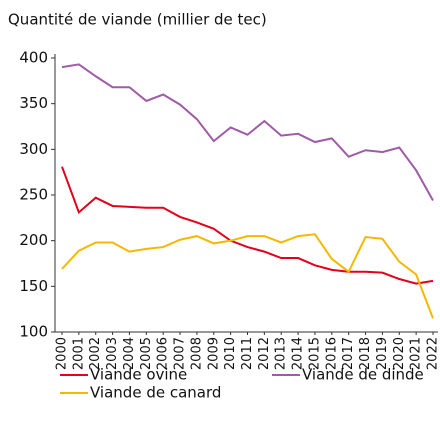  I want to click on chart-title: Quantité de viande (millier de tec), so click(137, 20).